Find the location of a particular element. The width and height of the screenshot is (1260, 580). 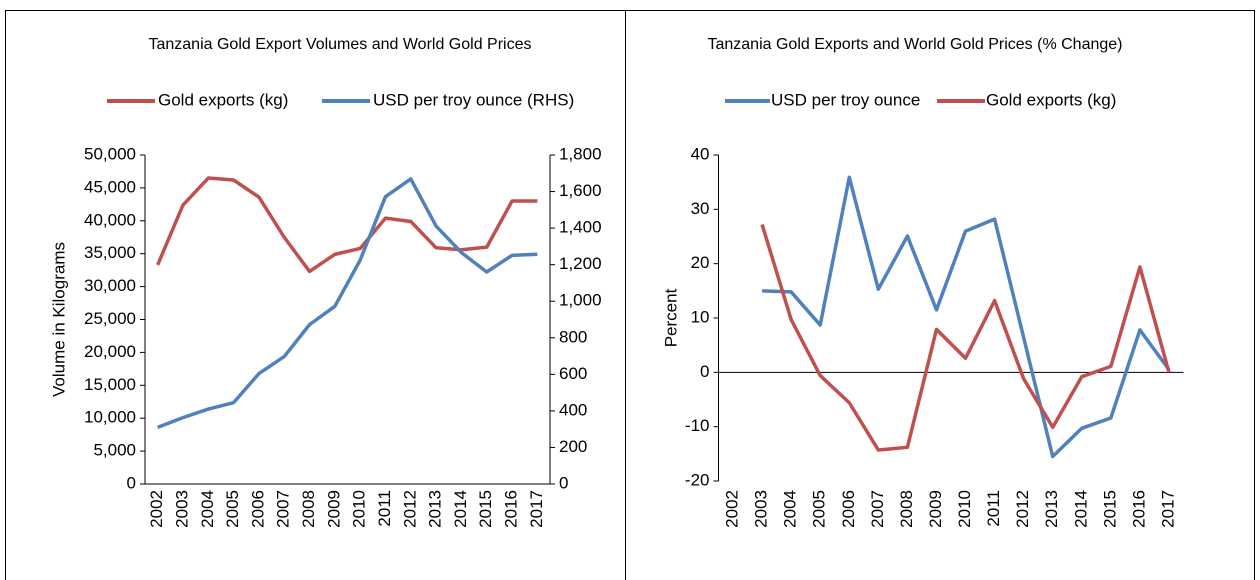

legend-label: USD per troy ounce is located at coordinates (845, 99).